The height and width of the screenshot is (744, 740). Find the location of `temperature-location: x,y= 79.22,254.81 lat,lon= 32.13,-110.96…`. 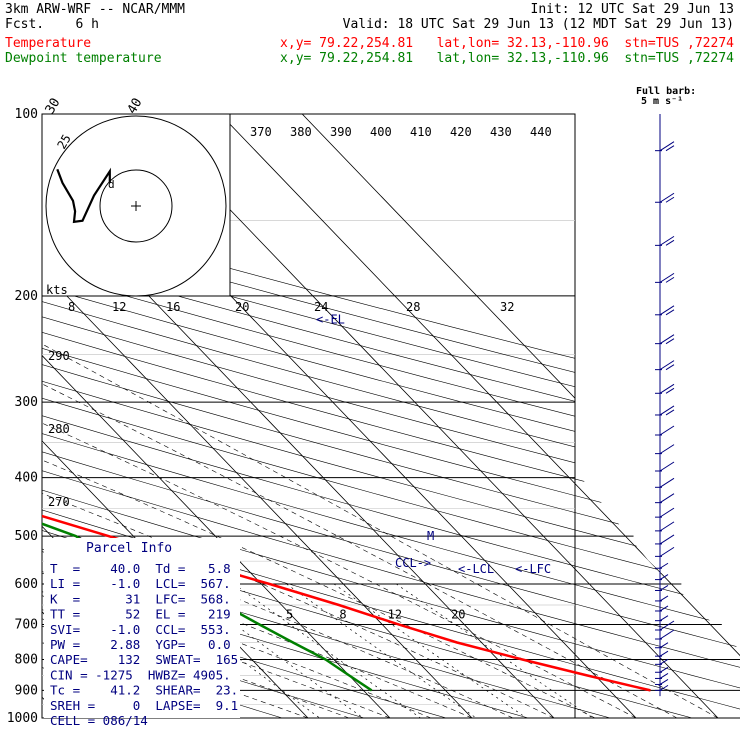

temperature-location: x,y= 79.22,254.81 lat,lon= 32.13,-110.96… is located at coordinates (507, 43).